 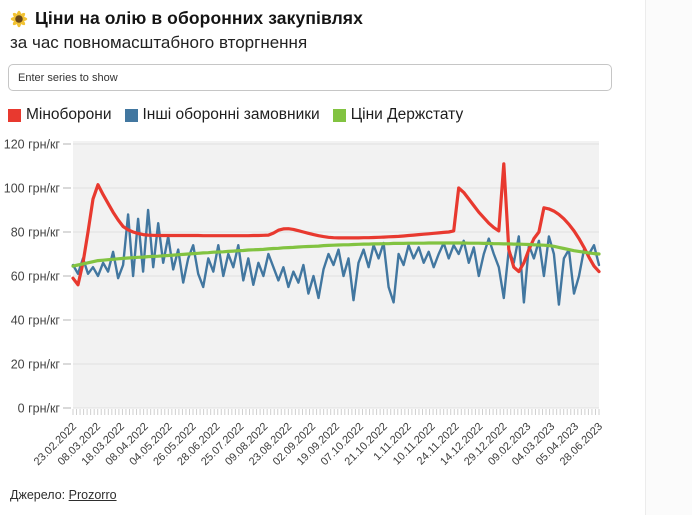 I want to click on y-tick-label: 100 грн/кг, so click(x=32, y=189).